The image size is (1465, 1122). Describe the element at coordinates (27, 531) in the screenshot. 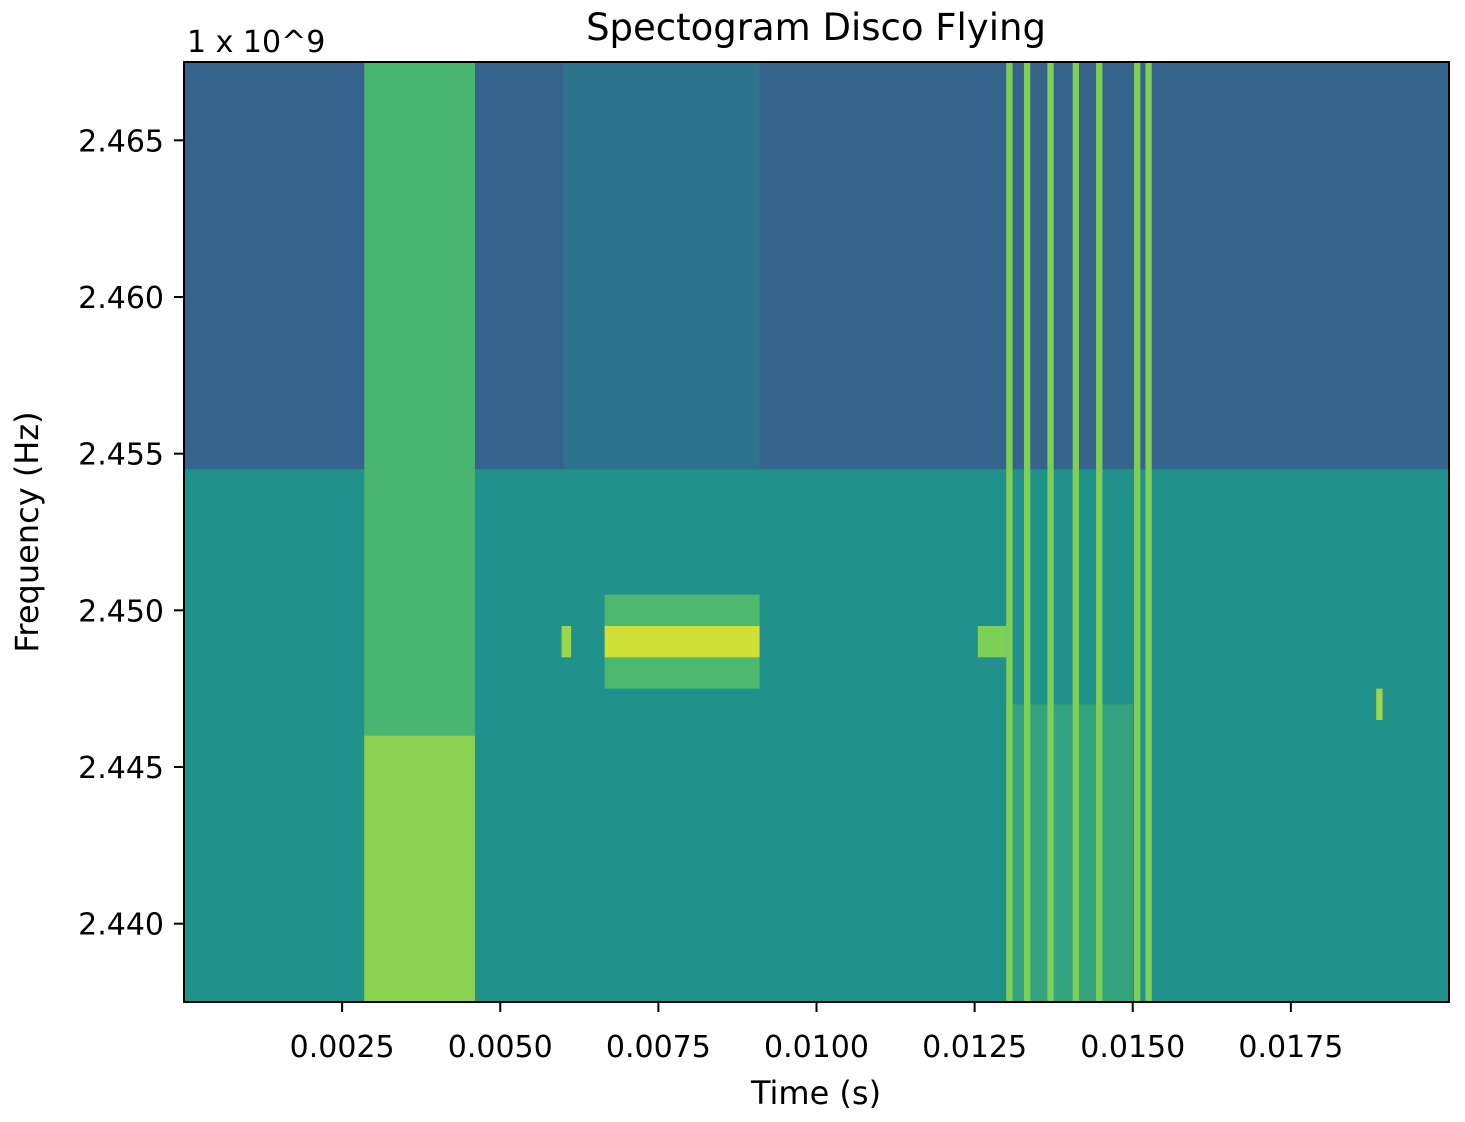

I see `y-axis-label: Frequency (Hz)` at that location.